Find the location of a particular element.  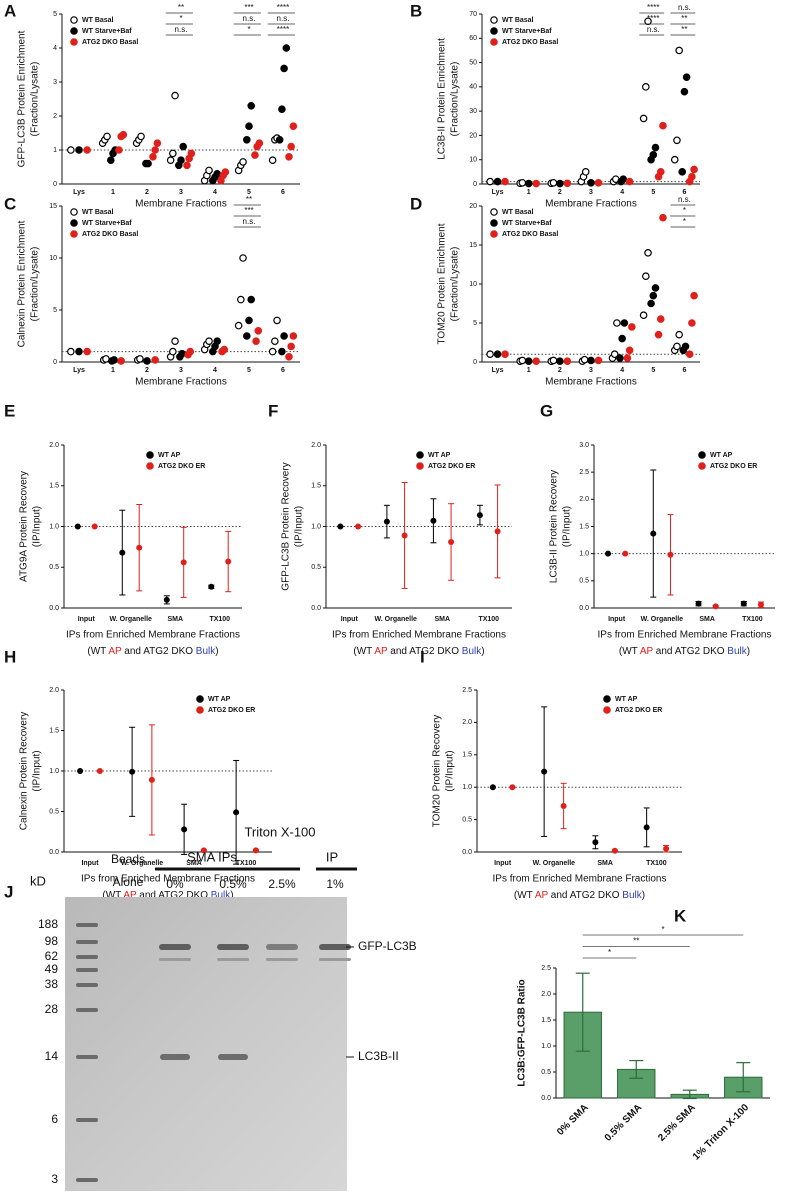

lane-label: 0.5% is located at coordinates (233, 884).